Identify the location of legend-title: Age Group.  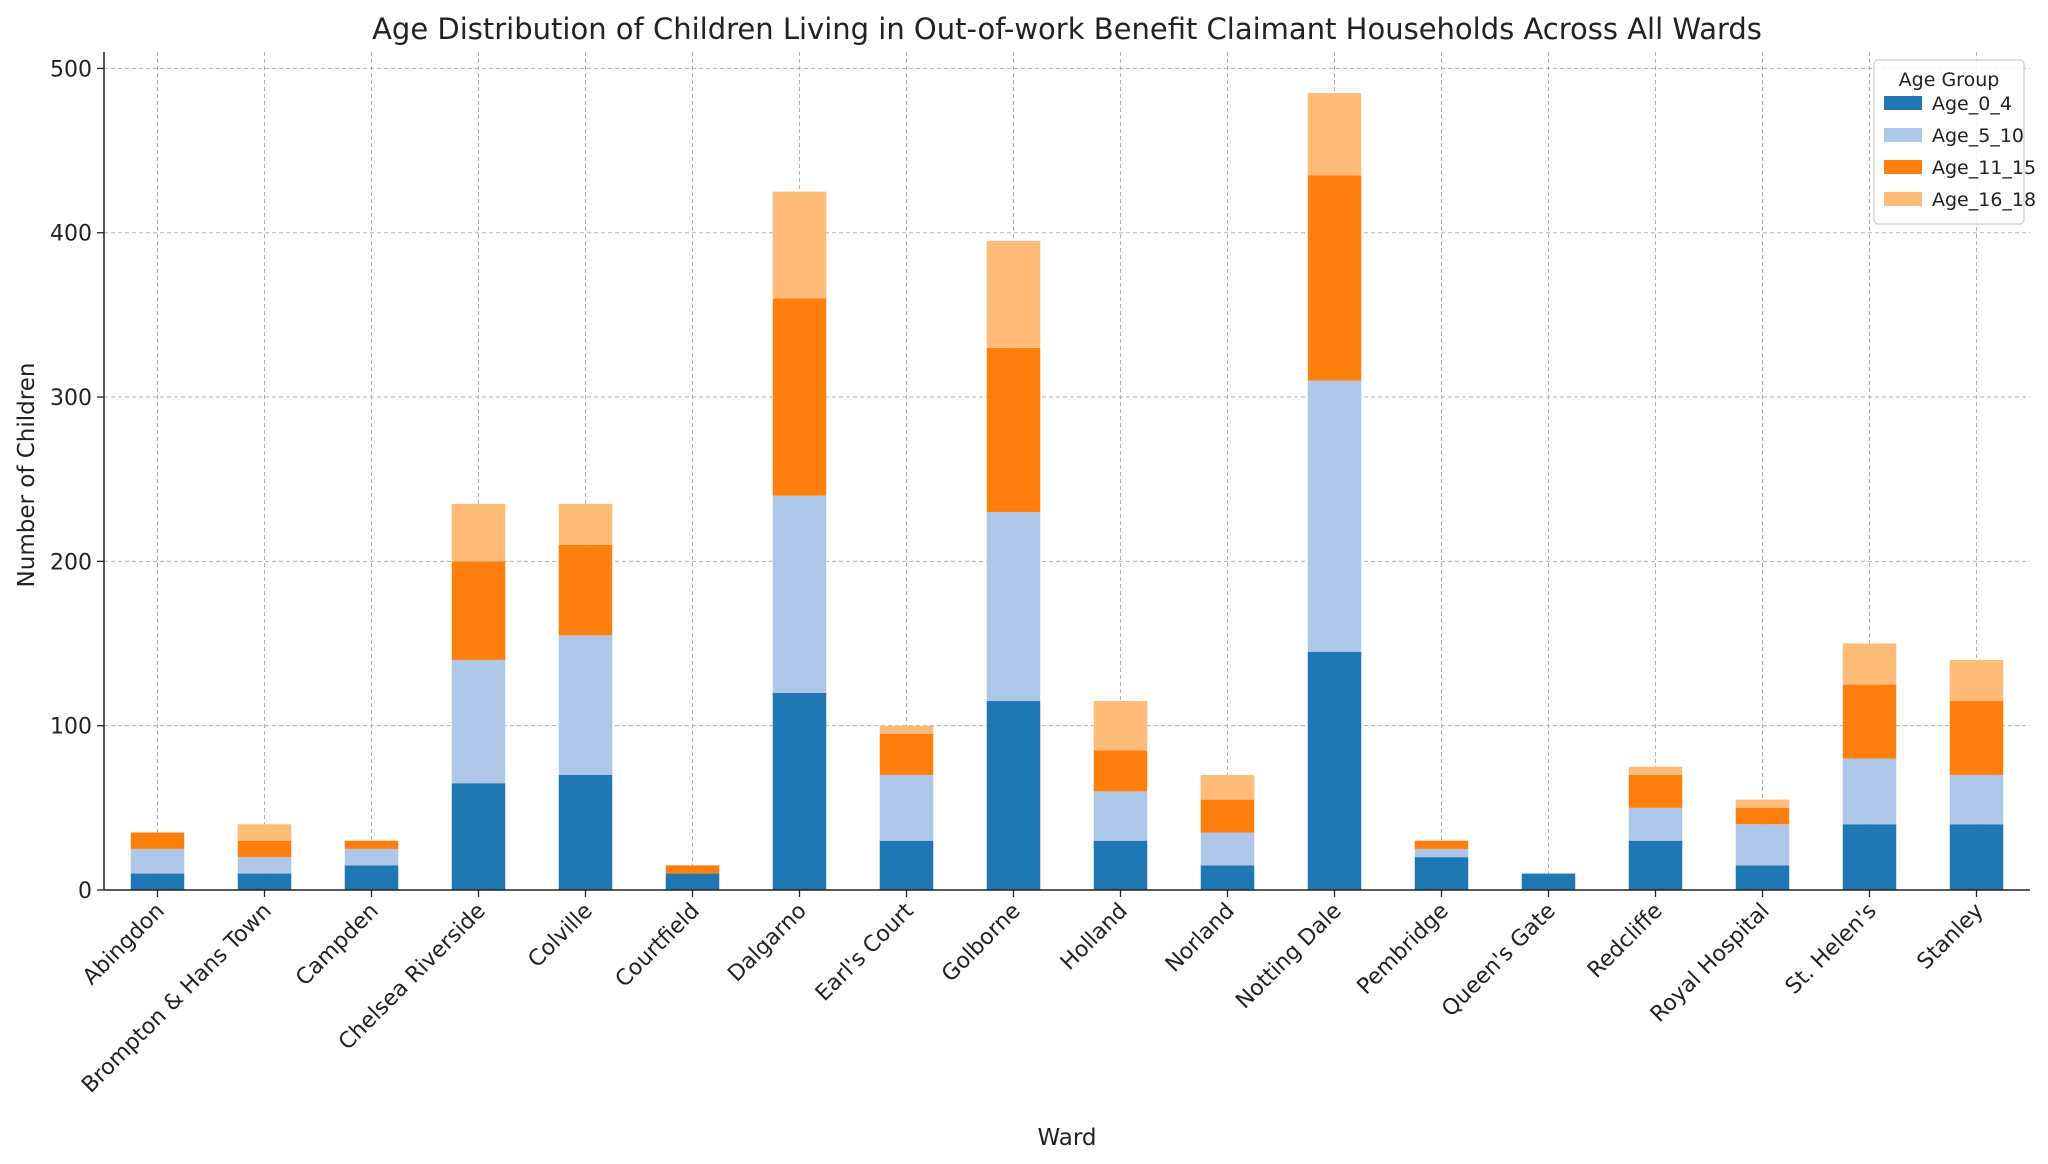
(1949, 80).